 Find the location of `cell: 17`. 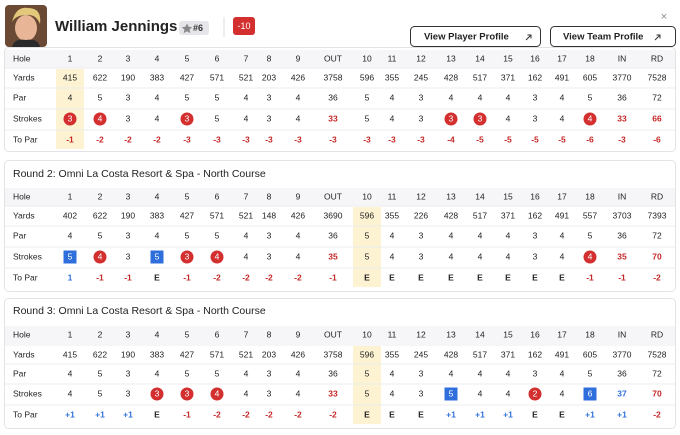

cell: 17 is located at coordinates (562, 334).